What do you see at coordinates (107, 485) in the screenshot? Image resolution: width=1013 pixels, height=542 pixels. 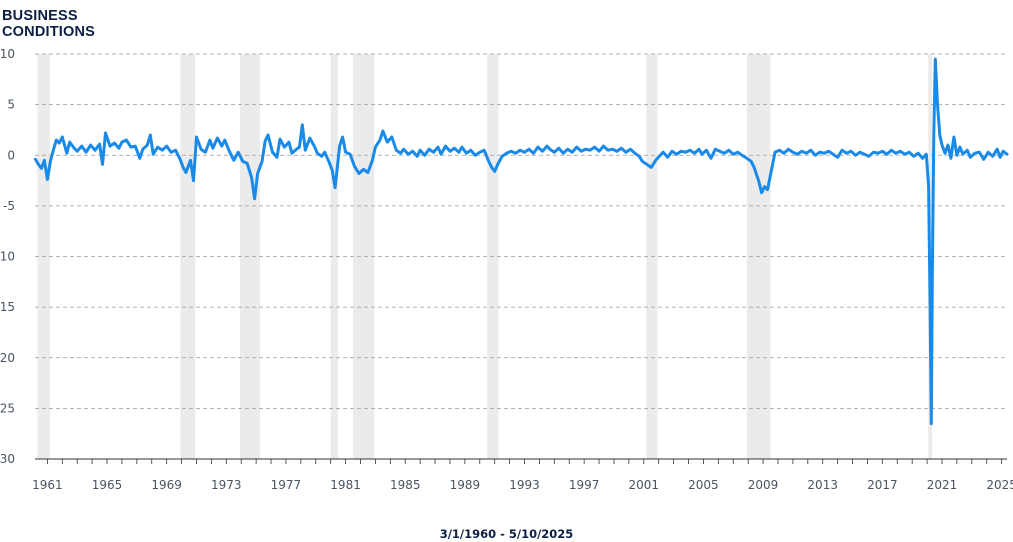 I see `x-tick-label: 1965` at bounding box center [107, 485].